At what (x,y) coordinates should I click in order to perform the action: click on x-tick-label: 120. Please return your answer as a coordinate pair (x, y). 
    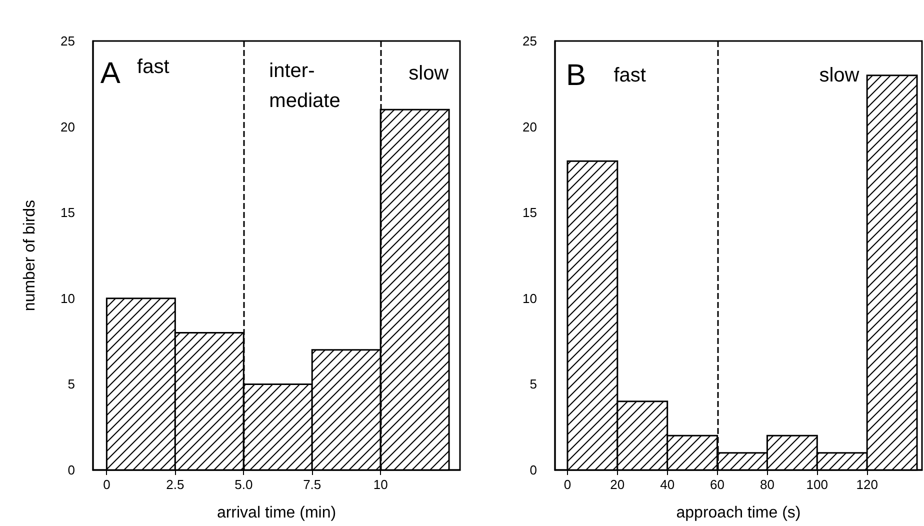
    Looking at the image, I should click on (867, 484).